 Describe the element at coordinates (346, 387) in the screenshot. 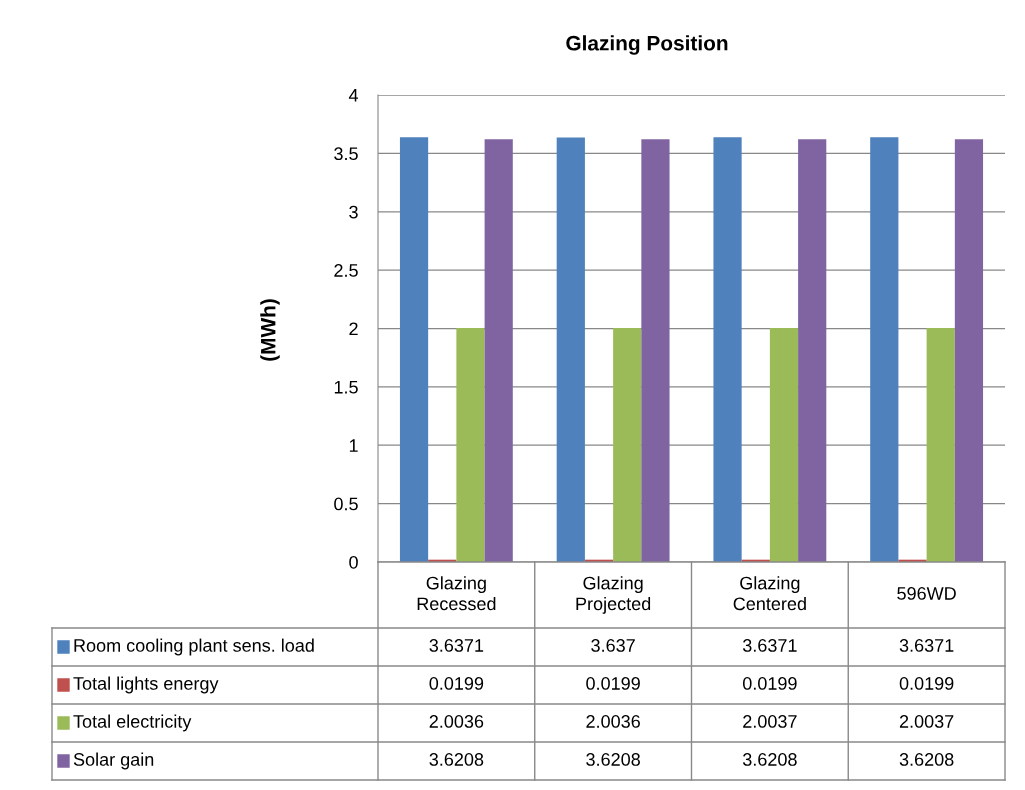

I see `y-tick-label: 1.5` at that location.